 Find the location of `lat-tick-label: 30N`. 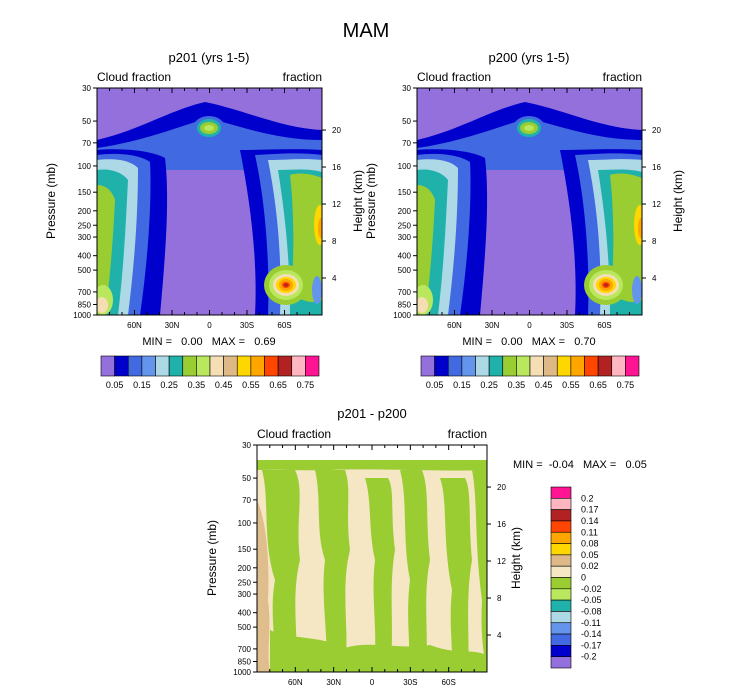

lat-tick-label: 30N is located at coordinates (333, 682).